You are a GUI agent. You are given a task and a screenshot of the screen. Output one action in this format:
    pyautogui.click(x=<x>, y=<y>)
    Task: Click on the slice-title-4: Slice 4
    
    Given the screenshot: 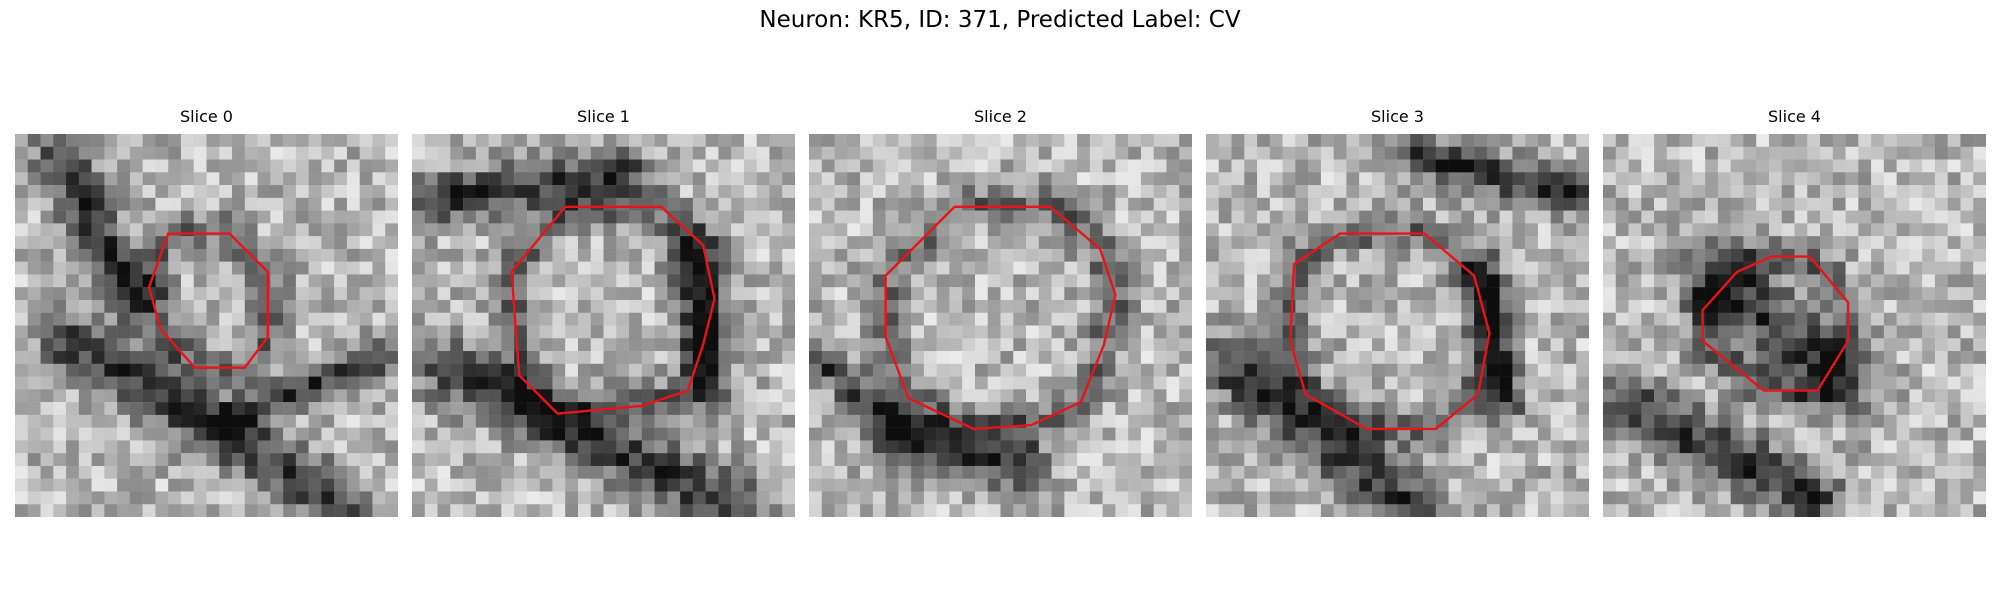 What is the action you would take?
    pyautogui.click(x=1794, y=116)
    